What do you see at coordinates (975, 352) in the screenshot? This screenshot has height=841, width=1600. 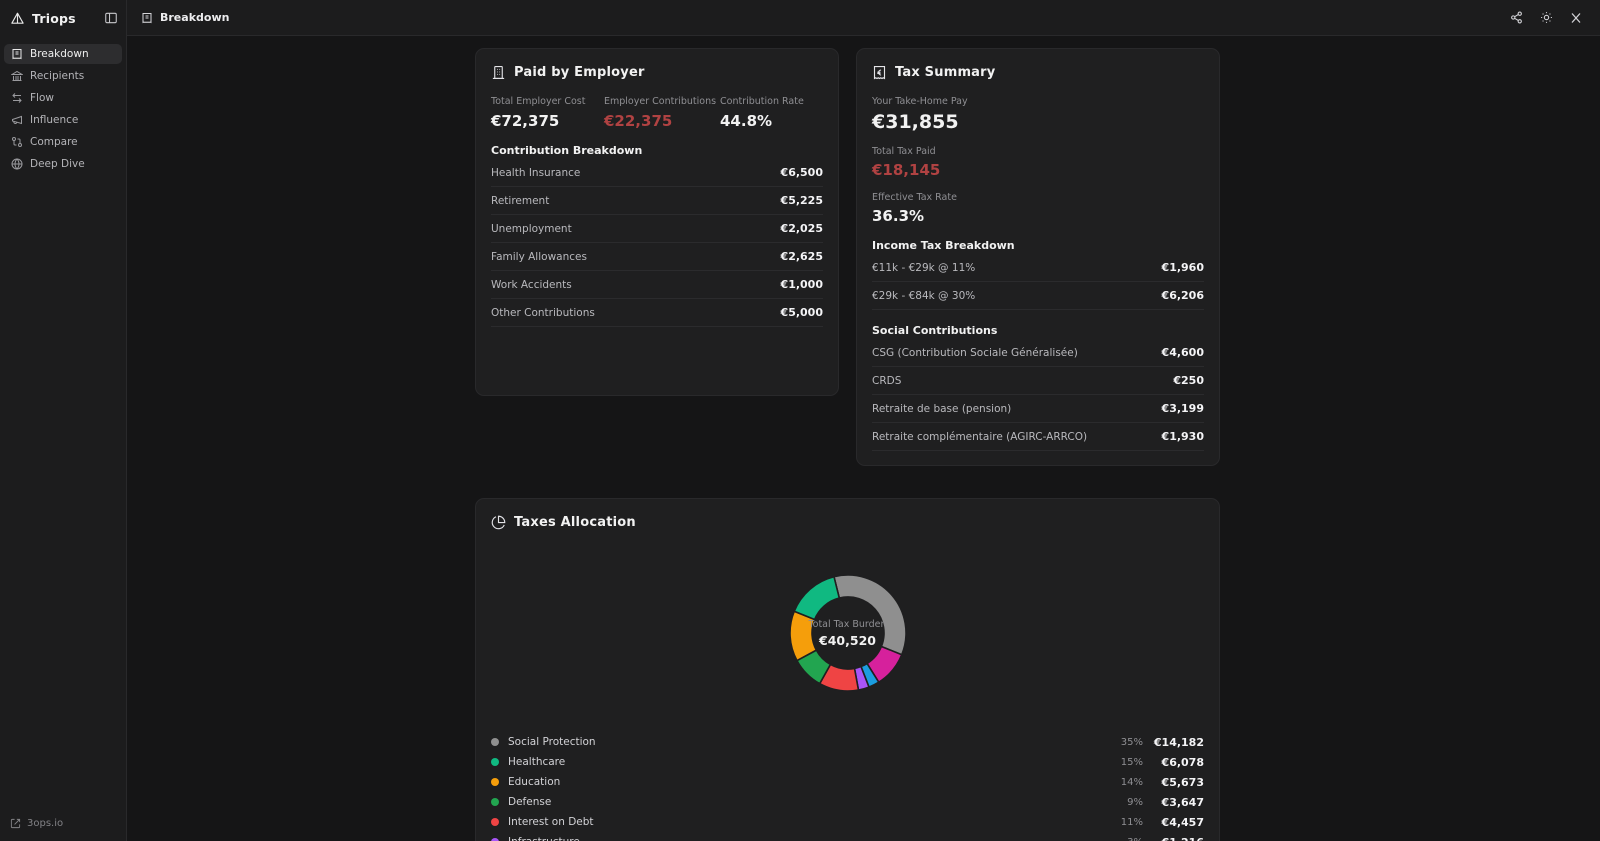 I see `row-label: CSG (Contribution Sociale Généralisée)` at bounding box center [975, 352].